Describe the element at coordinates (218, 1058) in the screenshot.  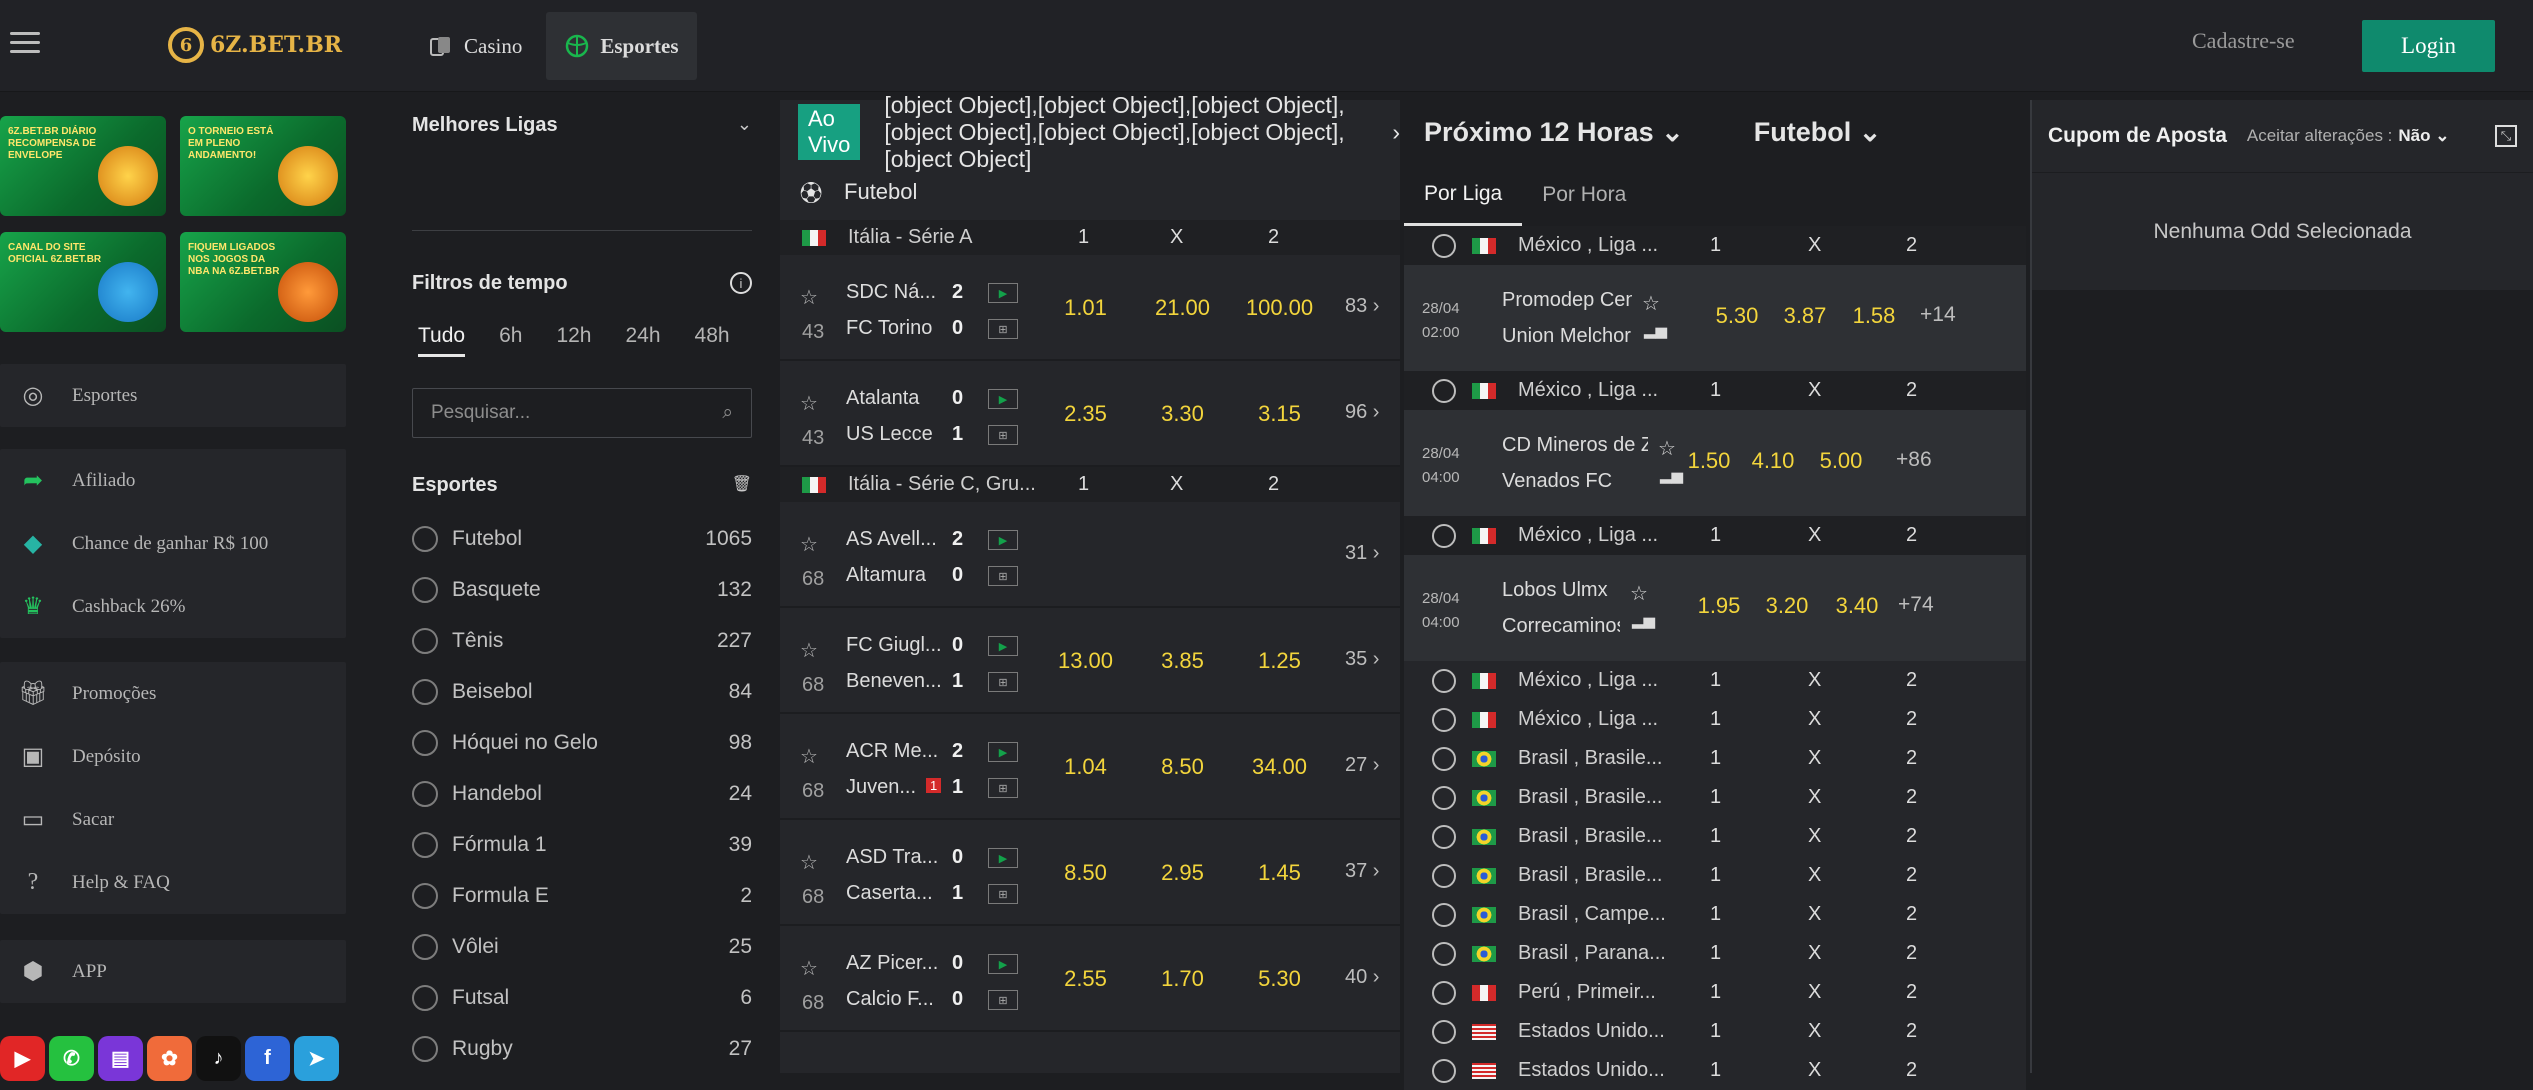
I see `tiktok-icon: ♪` at that location.